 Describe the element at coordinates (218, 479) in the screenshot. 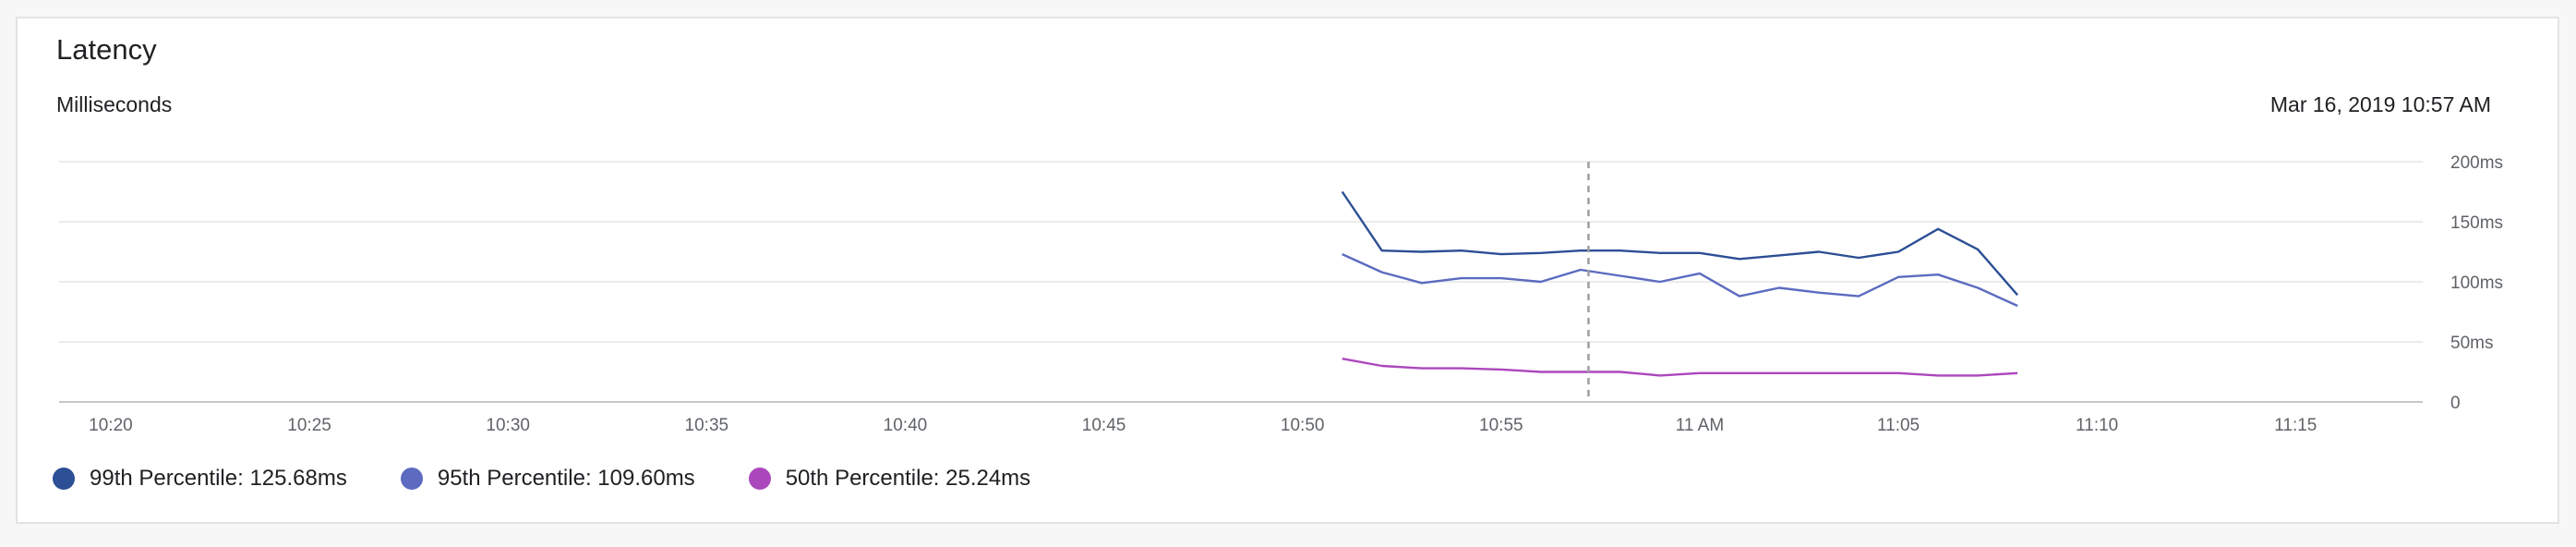

I see `legend-label-p99: 99th Percentile: 125.68ms` at that location.